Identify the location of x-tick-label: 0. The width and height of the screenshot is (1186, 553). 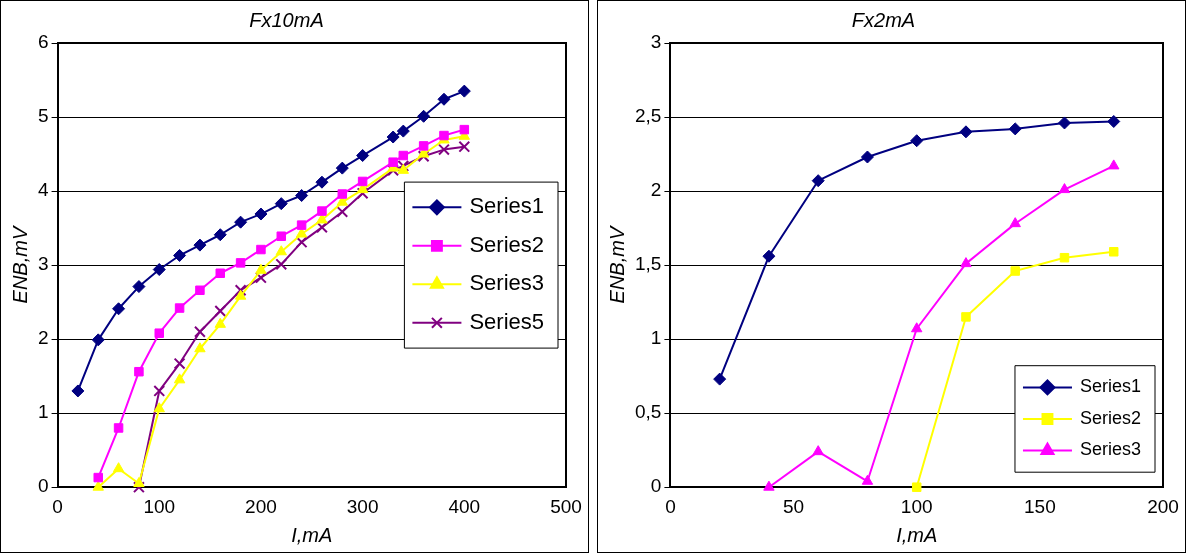
(670, 506).